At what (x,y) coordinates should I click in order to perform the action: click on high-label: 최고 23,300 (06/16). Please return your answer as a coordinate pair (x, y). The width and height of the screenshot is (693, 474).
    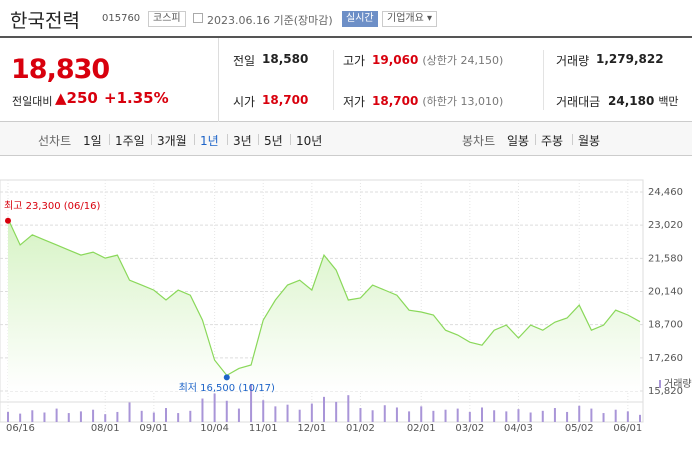
    Looking at the image, I should click on (52, 206).